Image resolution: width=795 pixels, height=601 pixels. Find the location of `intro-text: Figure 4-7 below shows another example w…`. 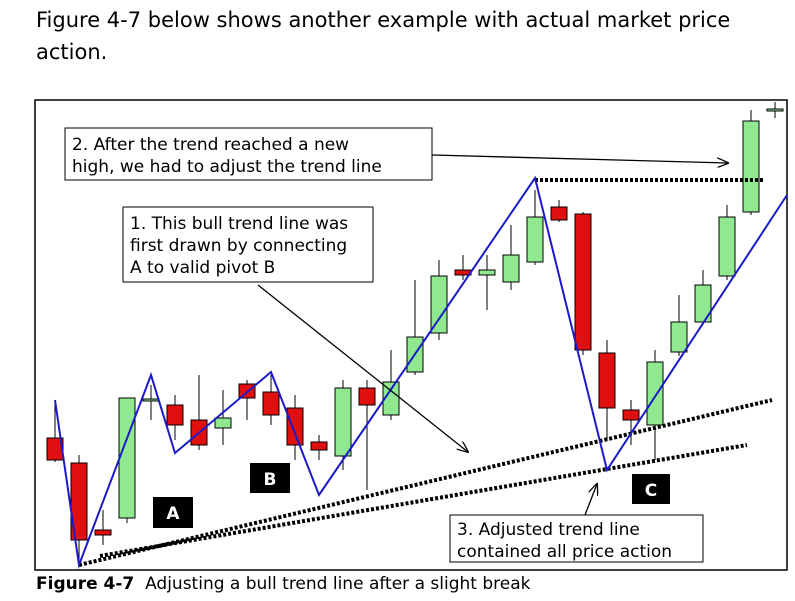

intro-text: Figure 4-7 below shows another example w… is located at coordinates (383, 36).